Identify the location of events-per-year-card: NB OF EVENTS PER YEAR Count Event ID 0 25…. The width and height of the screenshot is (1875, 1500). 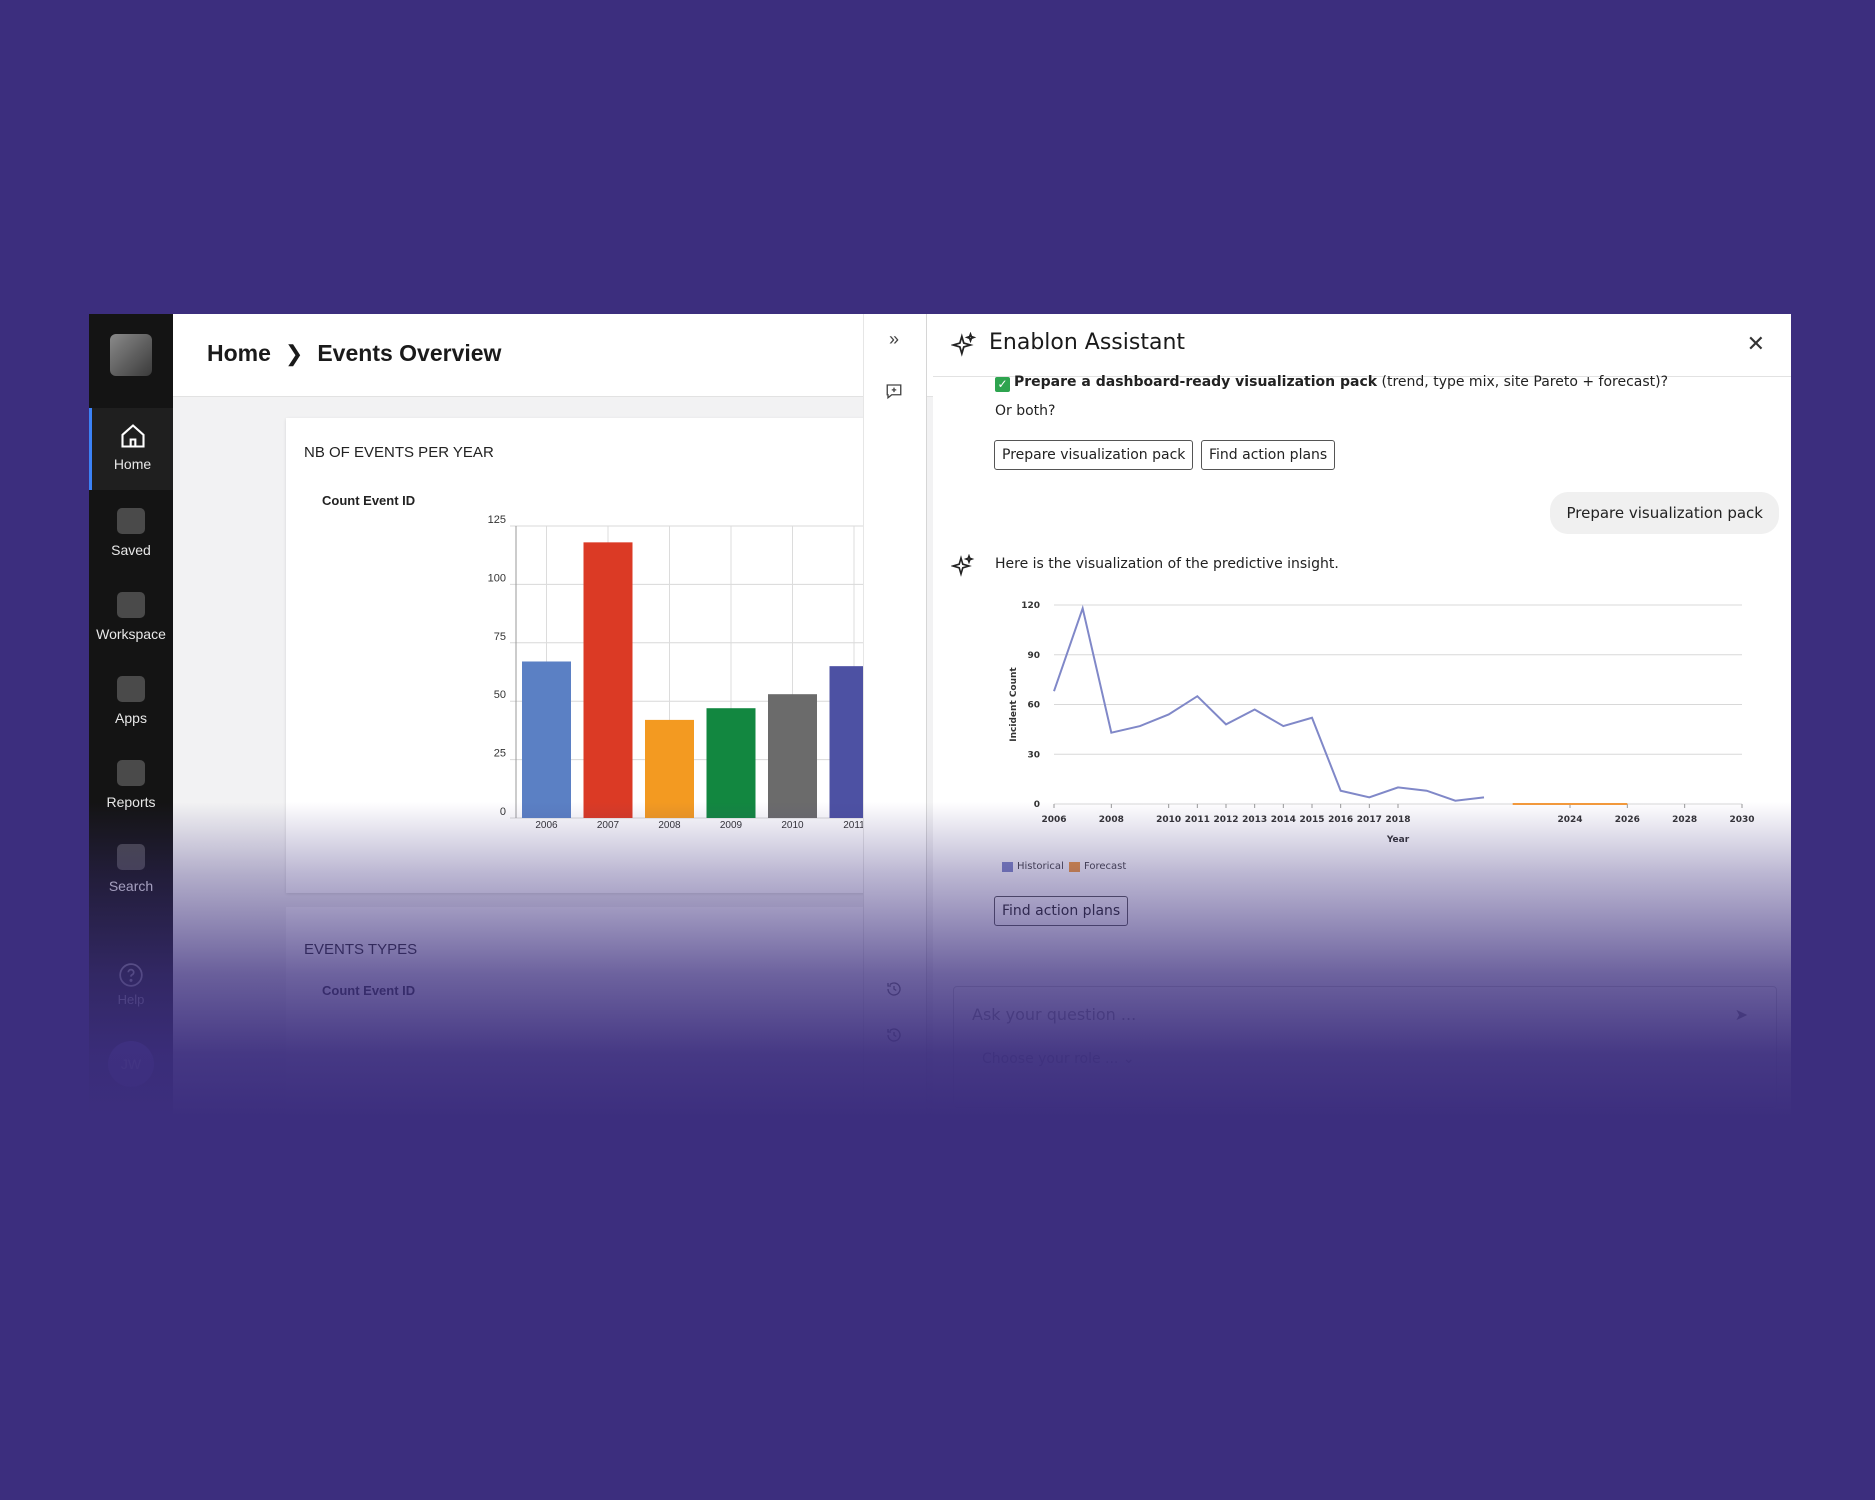
(596, 655).